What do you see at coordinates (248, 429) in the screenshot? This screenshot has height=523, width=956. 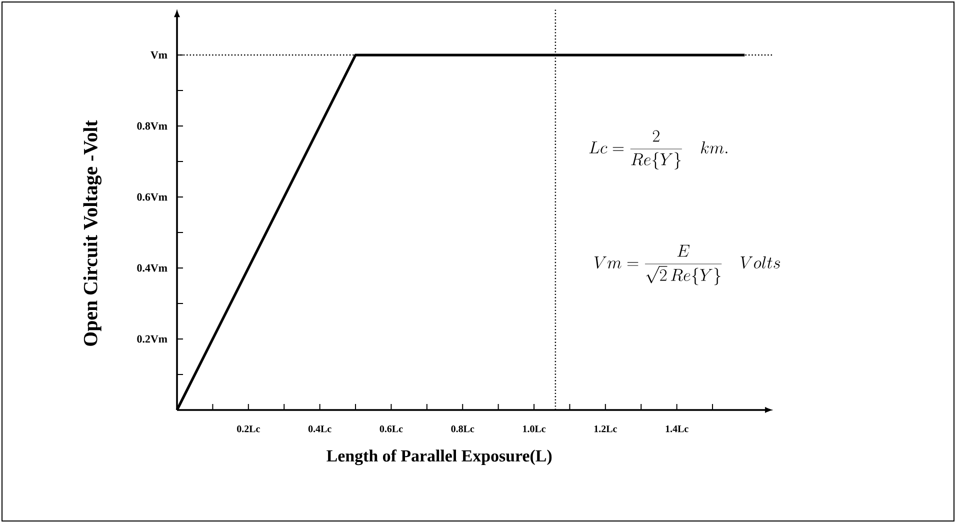 I see `x-tick-label: 0.2Lc` at bounding box center [248, 429].